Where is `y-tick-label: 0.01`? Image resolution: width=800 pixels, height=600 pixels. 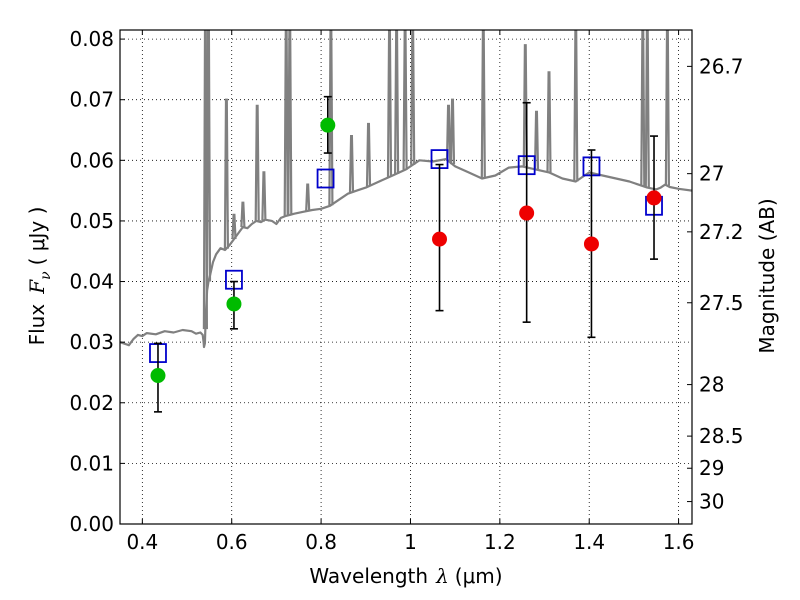 y-tick-label: 0.01 is located at coordinates (91, 463).